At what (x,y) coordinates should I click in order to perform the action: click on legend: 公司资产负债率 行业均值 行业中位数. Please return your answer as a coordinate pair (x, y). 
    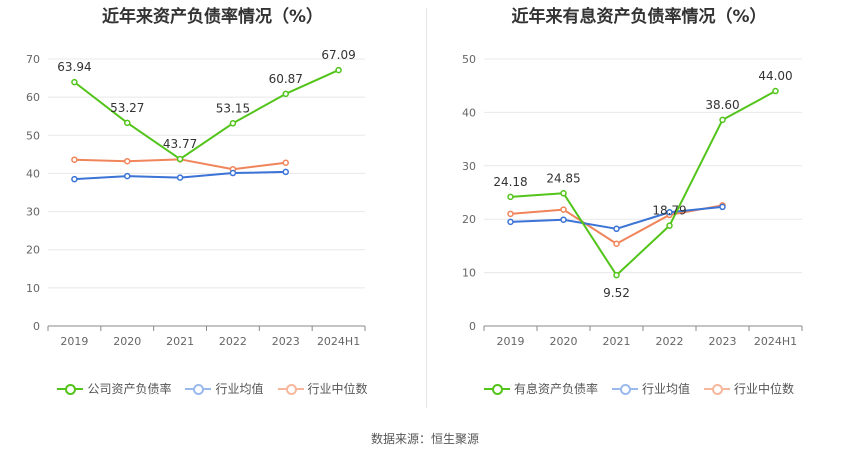
    Looking at the image, I should click on (212, 388).